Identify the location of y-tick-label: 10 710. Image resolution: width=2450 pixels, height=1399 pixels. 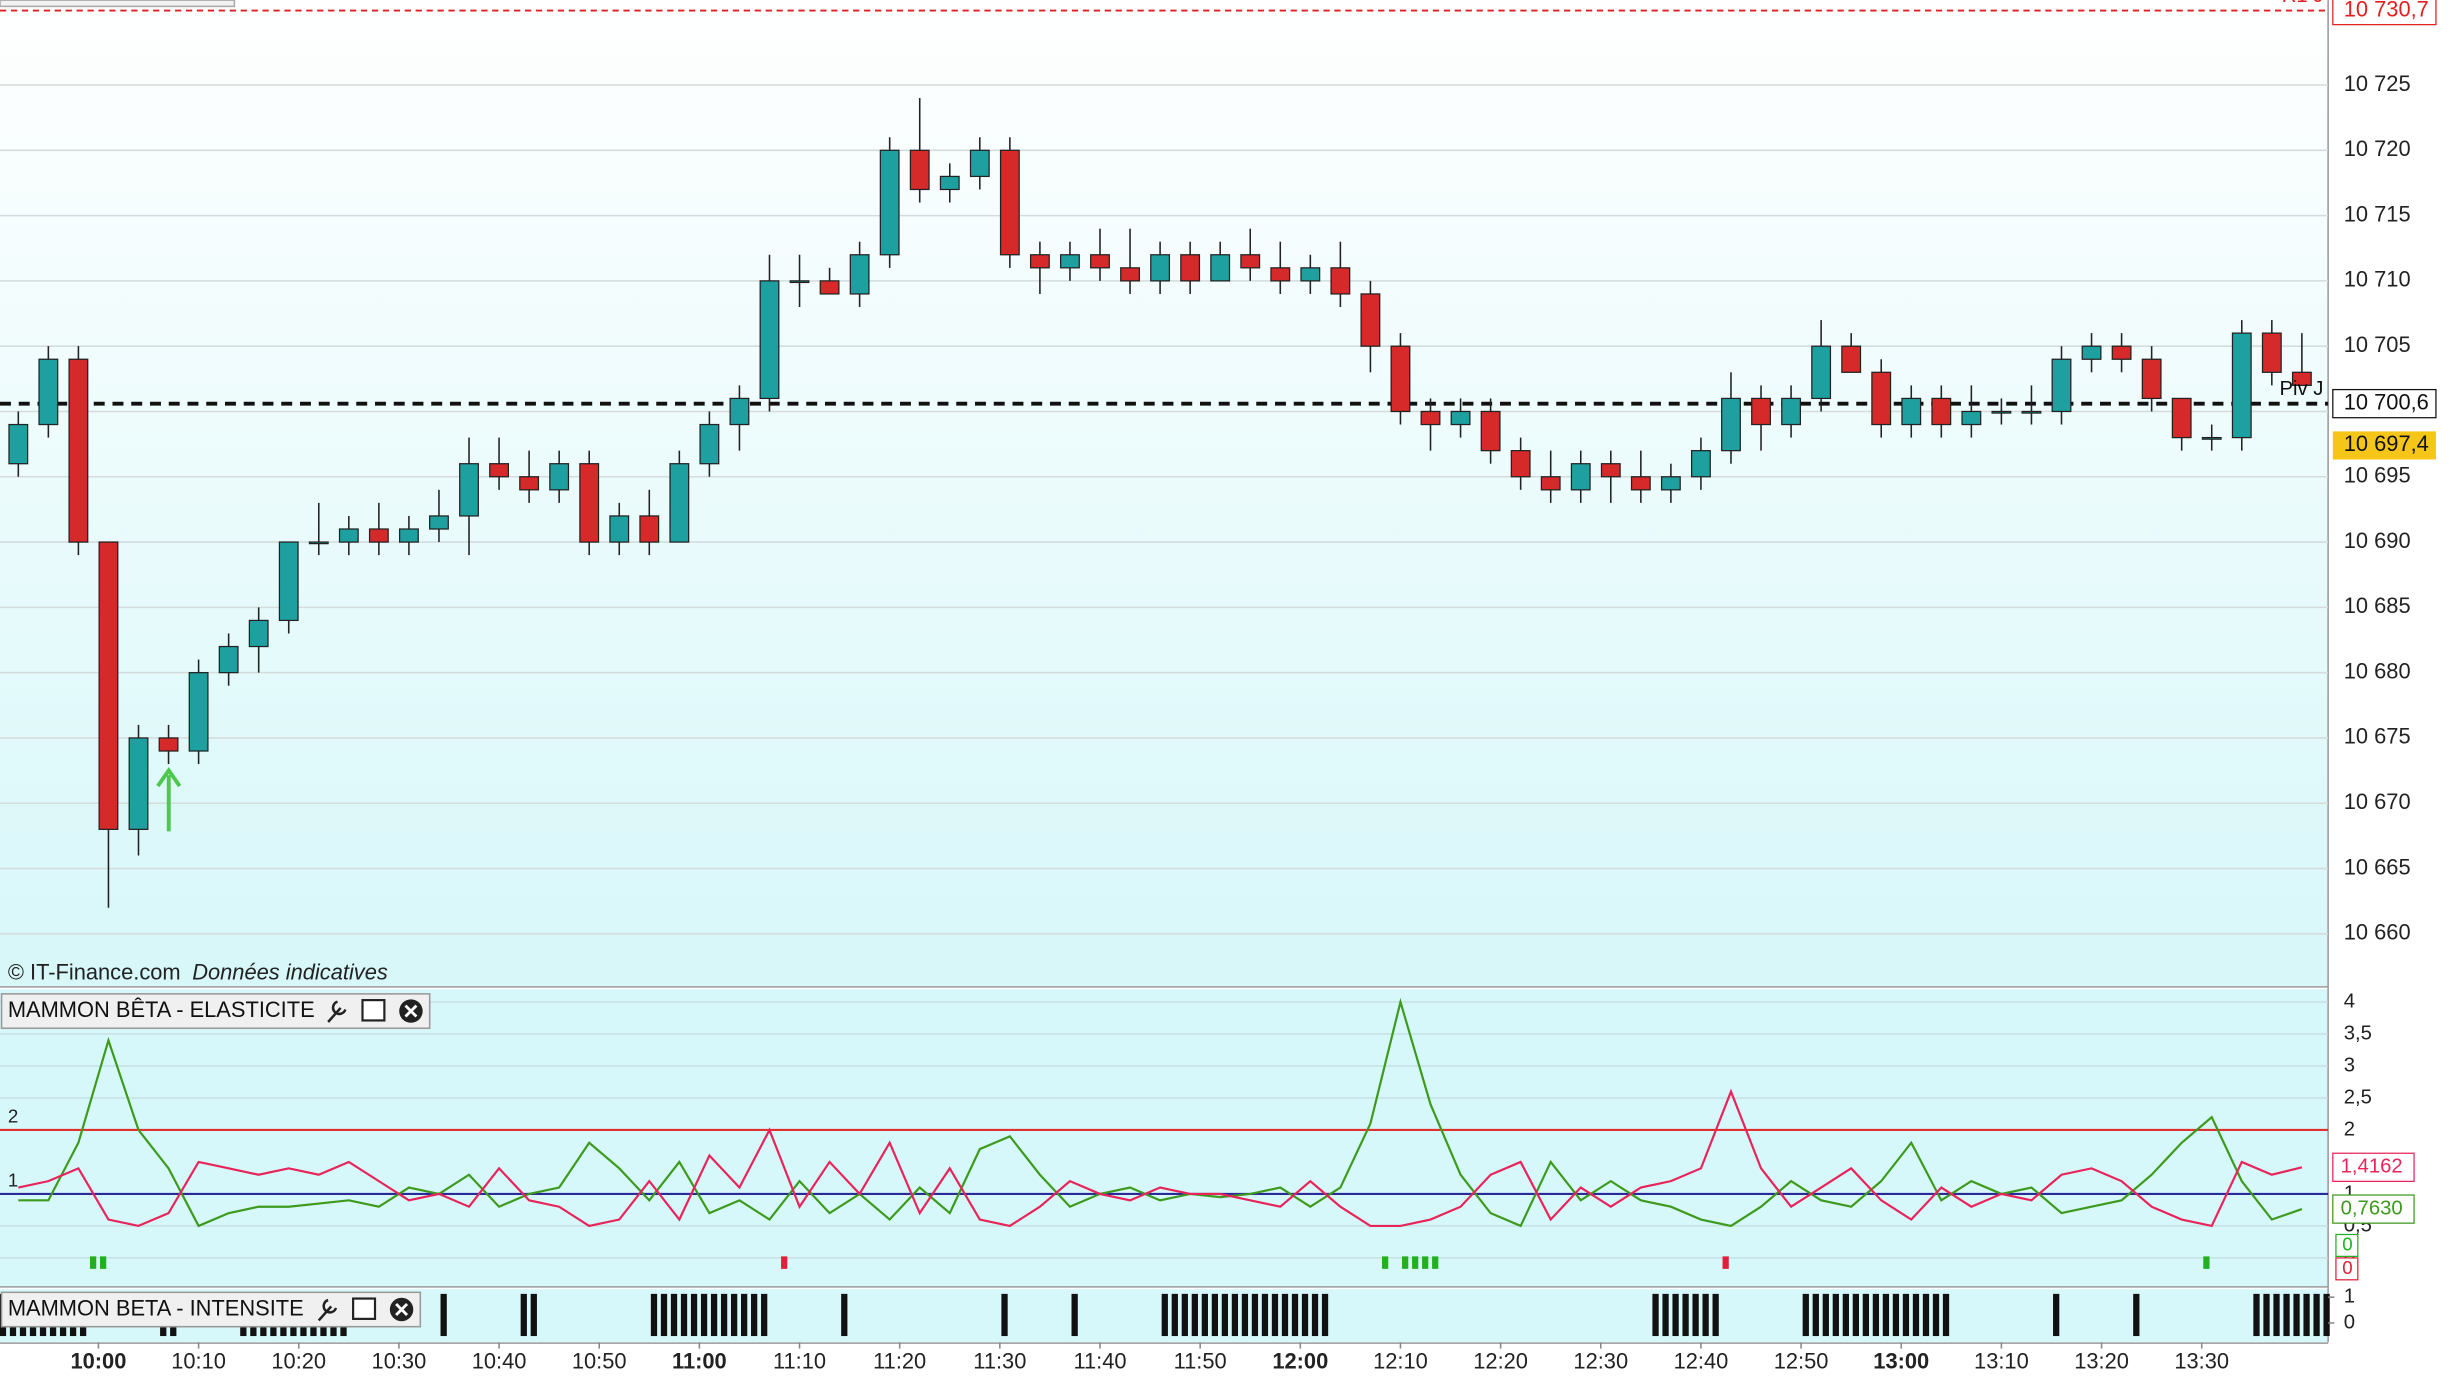
(2377, 279).